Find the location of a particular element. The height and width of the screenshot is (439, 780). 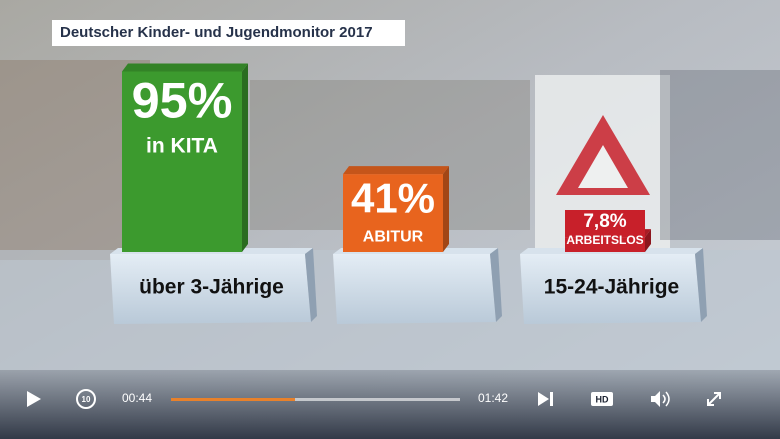

quality-label: HD is located at coordinates (602, 399).